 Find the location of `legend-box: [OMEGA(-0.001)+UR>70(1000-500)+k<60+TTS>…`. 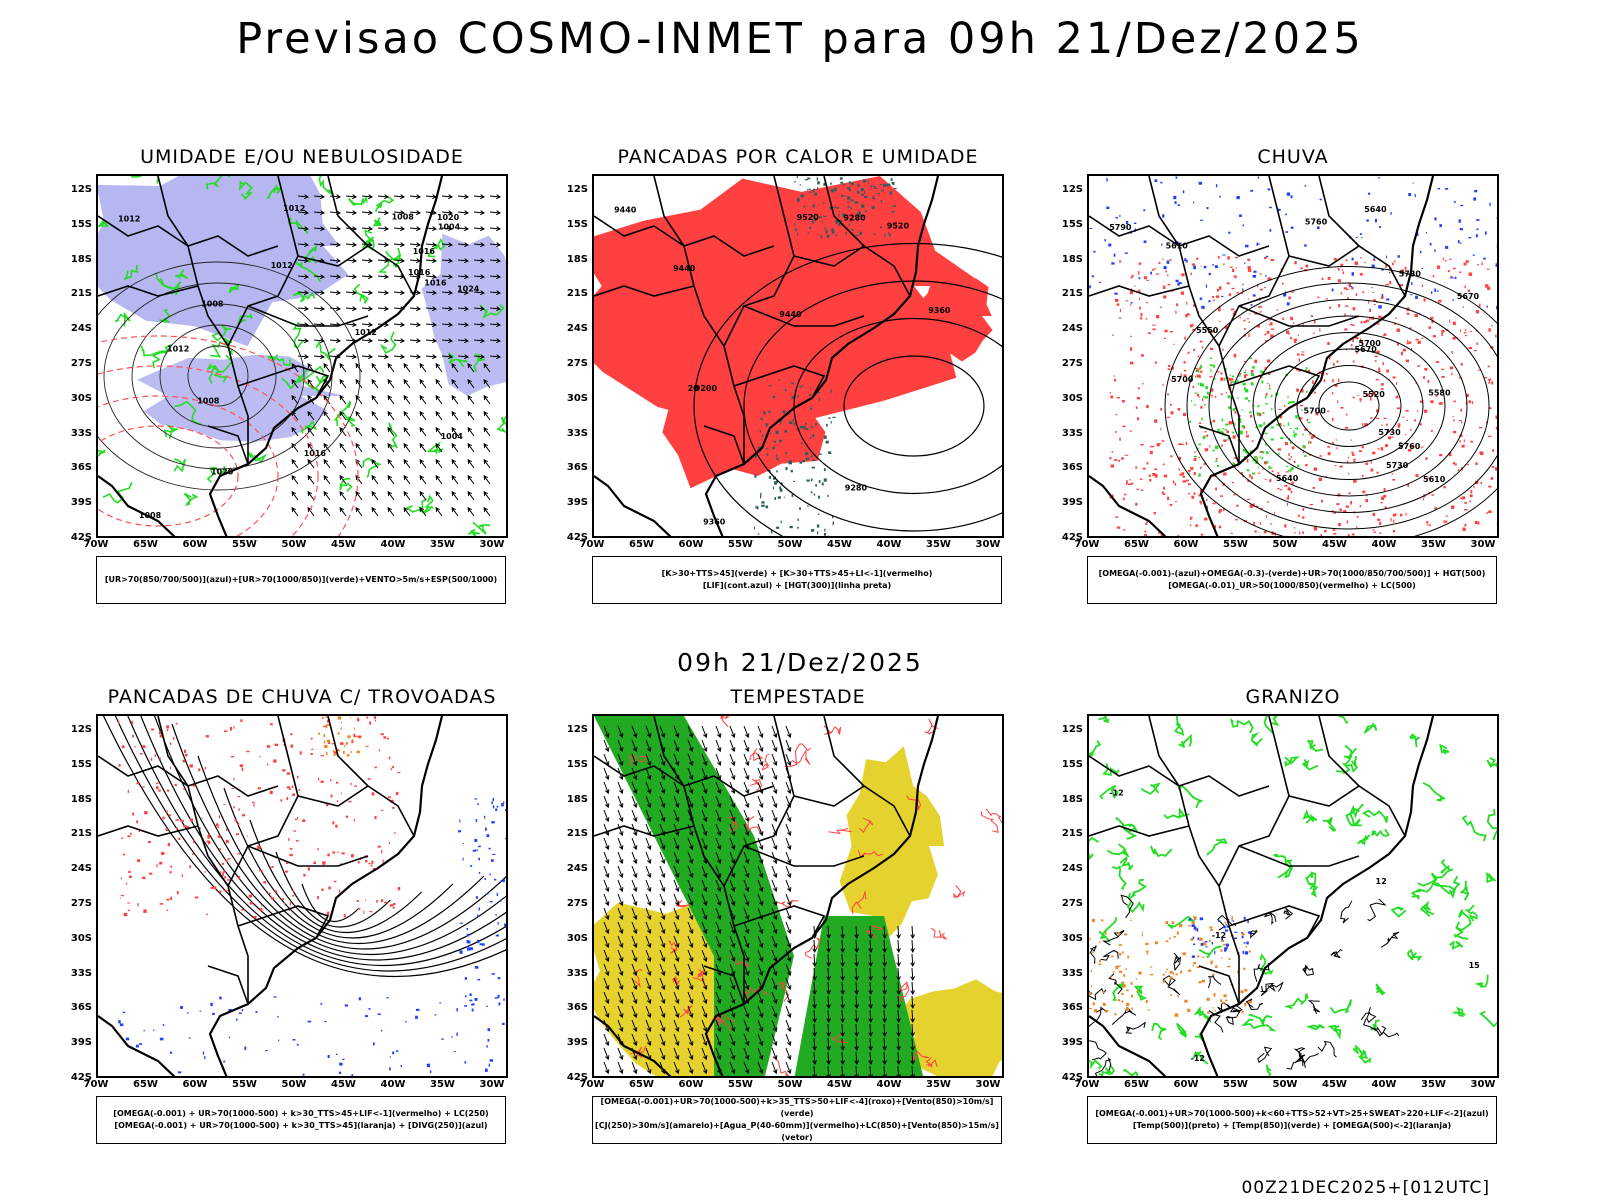

legend-box: [OMEGA(-0.001)+UR>70(1000-500)+k<60+TTS>… is located at coordinates (1292, 1120).